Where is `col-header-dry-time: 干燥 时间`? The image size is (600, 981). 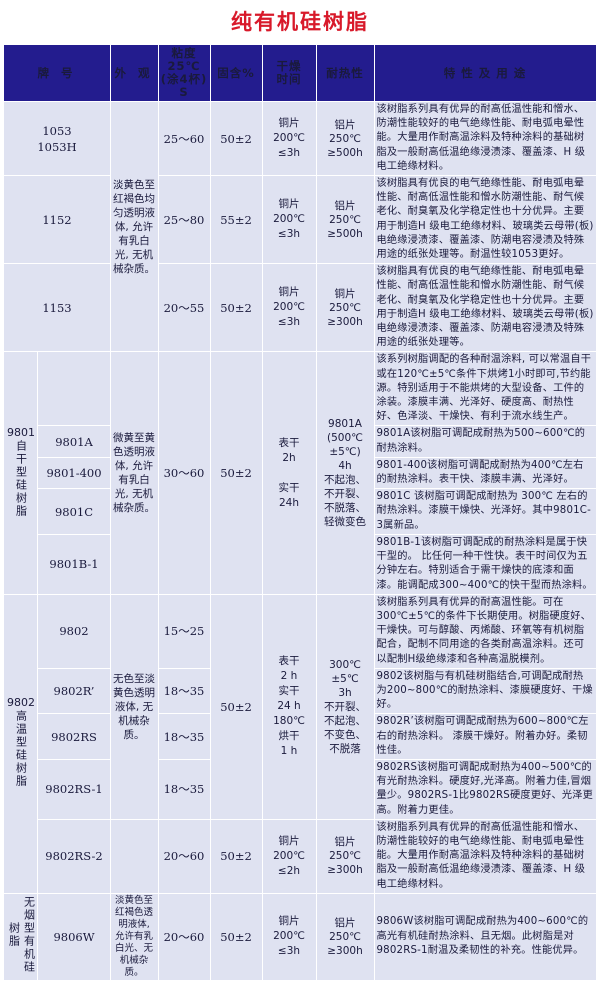
col-header-dry-time: 干燥 时间 is located at coordinates (289, 73).